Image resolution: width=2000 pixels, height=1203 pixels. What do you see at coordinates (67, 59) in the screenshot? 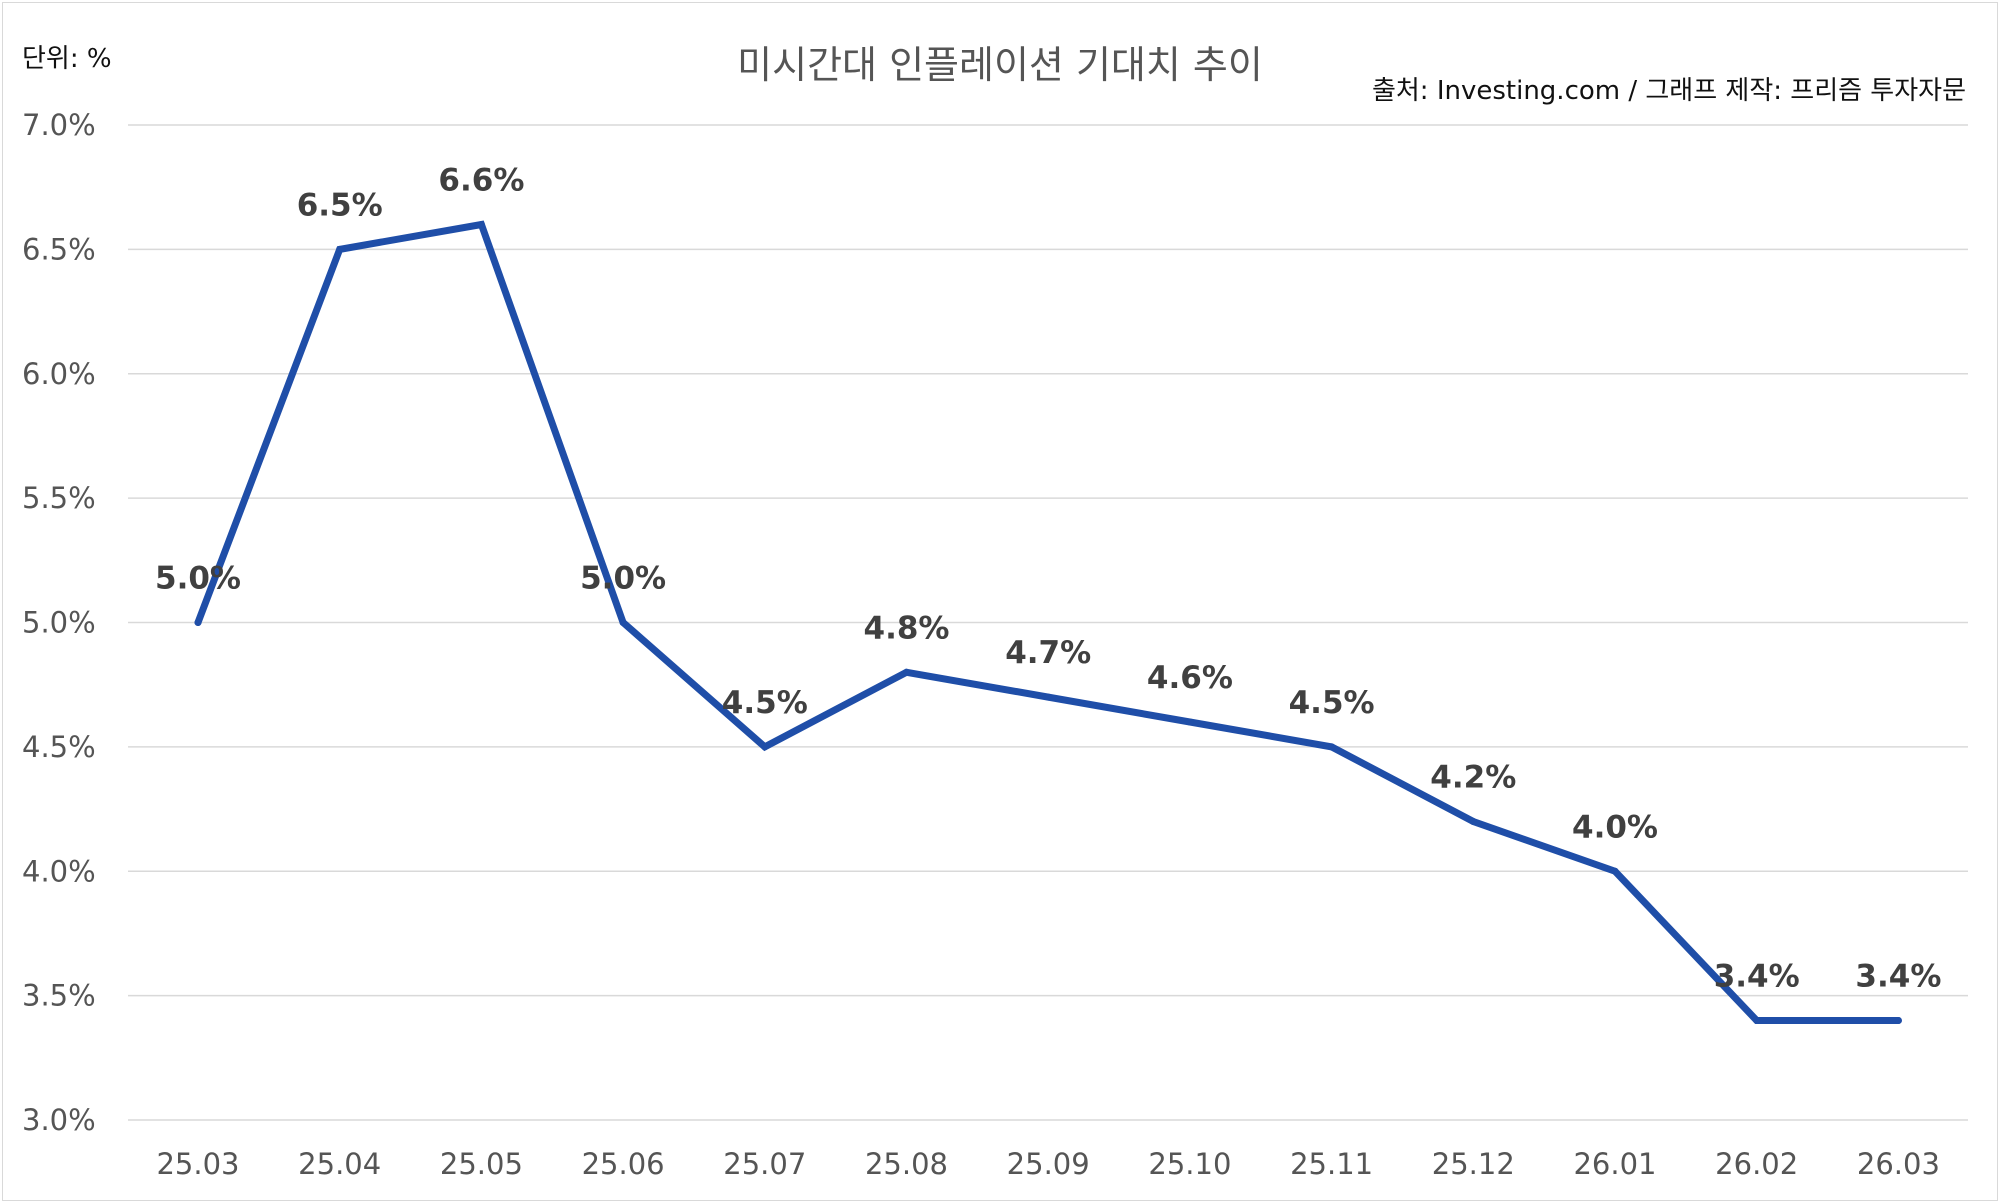
I see `unit-label: 단위: %` at bounding box center [67, 59].